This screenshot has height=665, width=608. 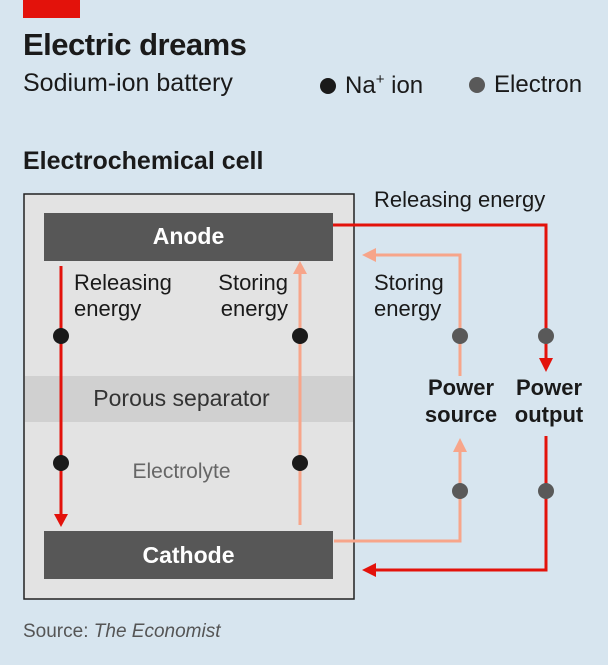 I want to click on chart-subtitle: Sodium-ion battery, so click(x=128, y=83).